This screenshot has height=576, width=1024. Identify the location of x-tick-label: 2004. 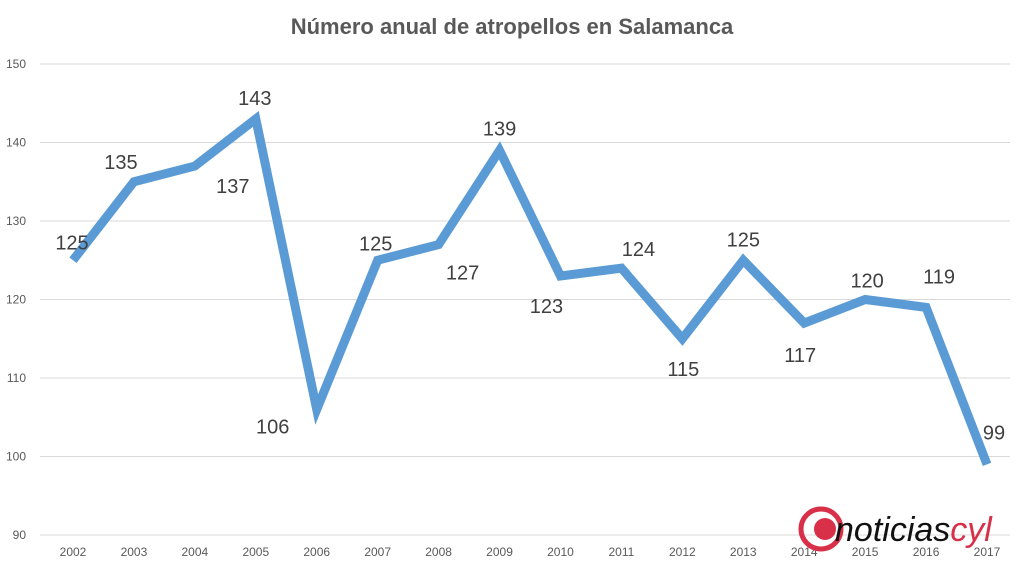
(195, 552).